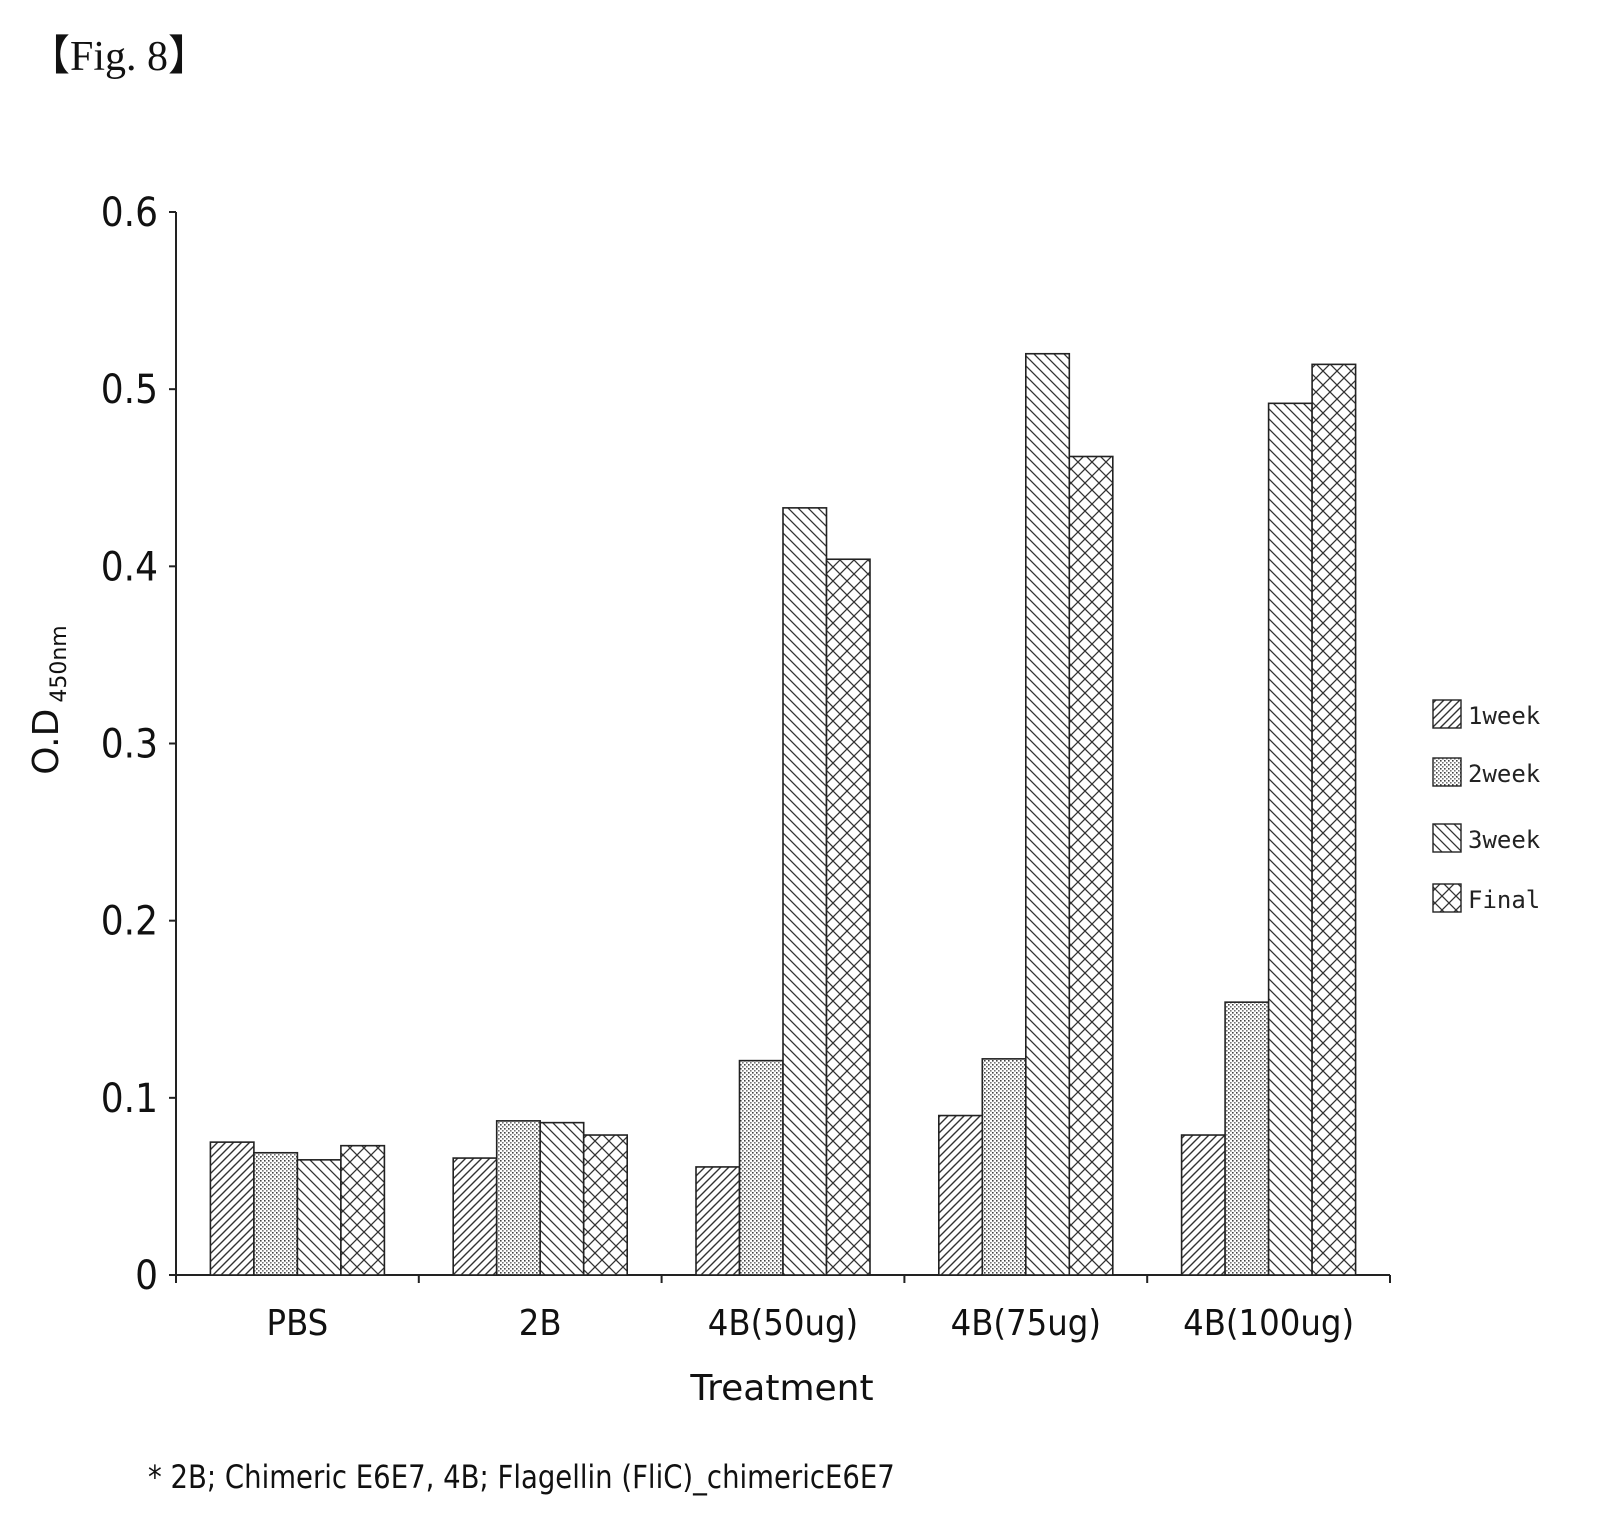 The width and height of the screenshot is (1597, 1535). What do you see at coordinates (805, 891) in the screenshot?
I see `bar-3week-4b50ug` at bounding box center [805, 891].